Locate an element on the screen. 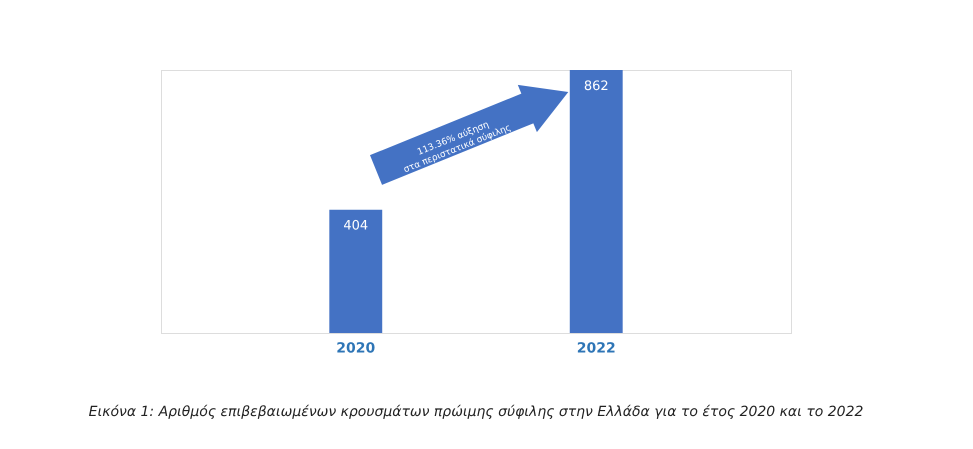 This screenshot has height=449, width=973. x-tick-label: 2020 is located at coordinates (356, 348).